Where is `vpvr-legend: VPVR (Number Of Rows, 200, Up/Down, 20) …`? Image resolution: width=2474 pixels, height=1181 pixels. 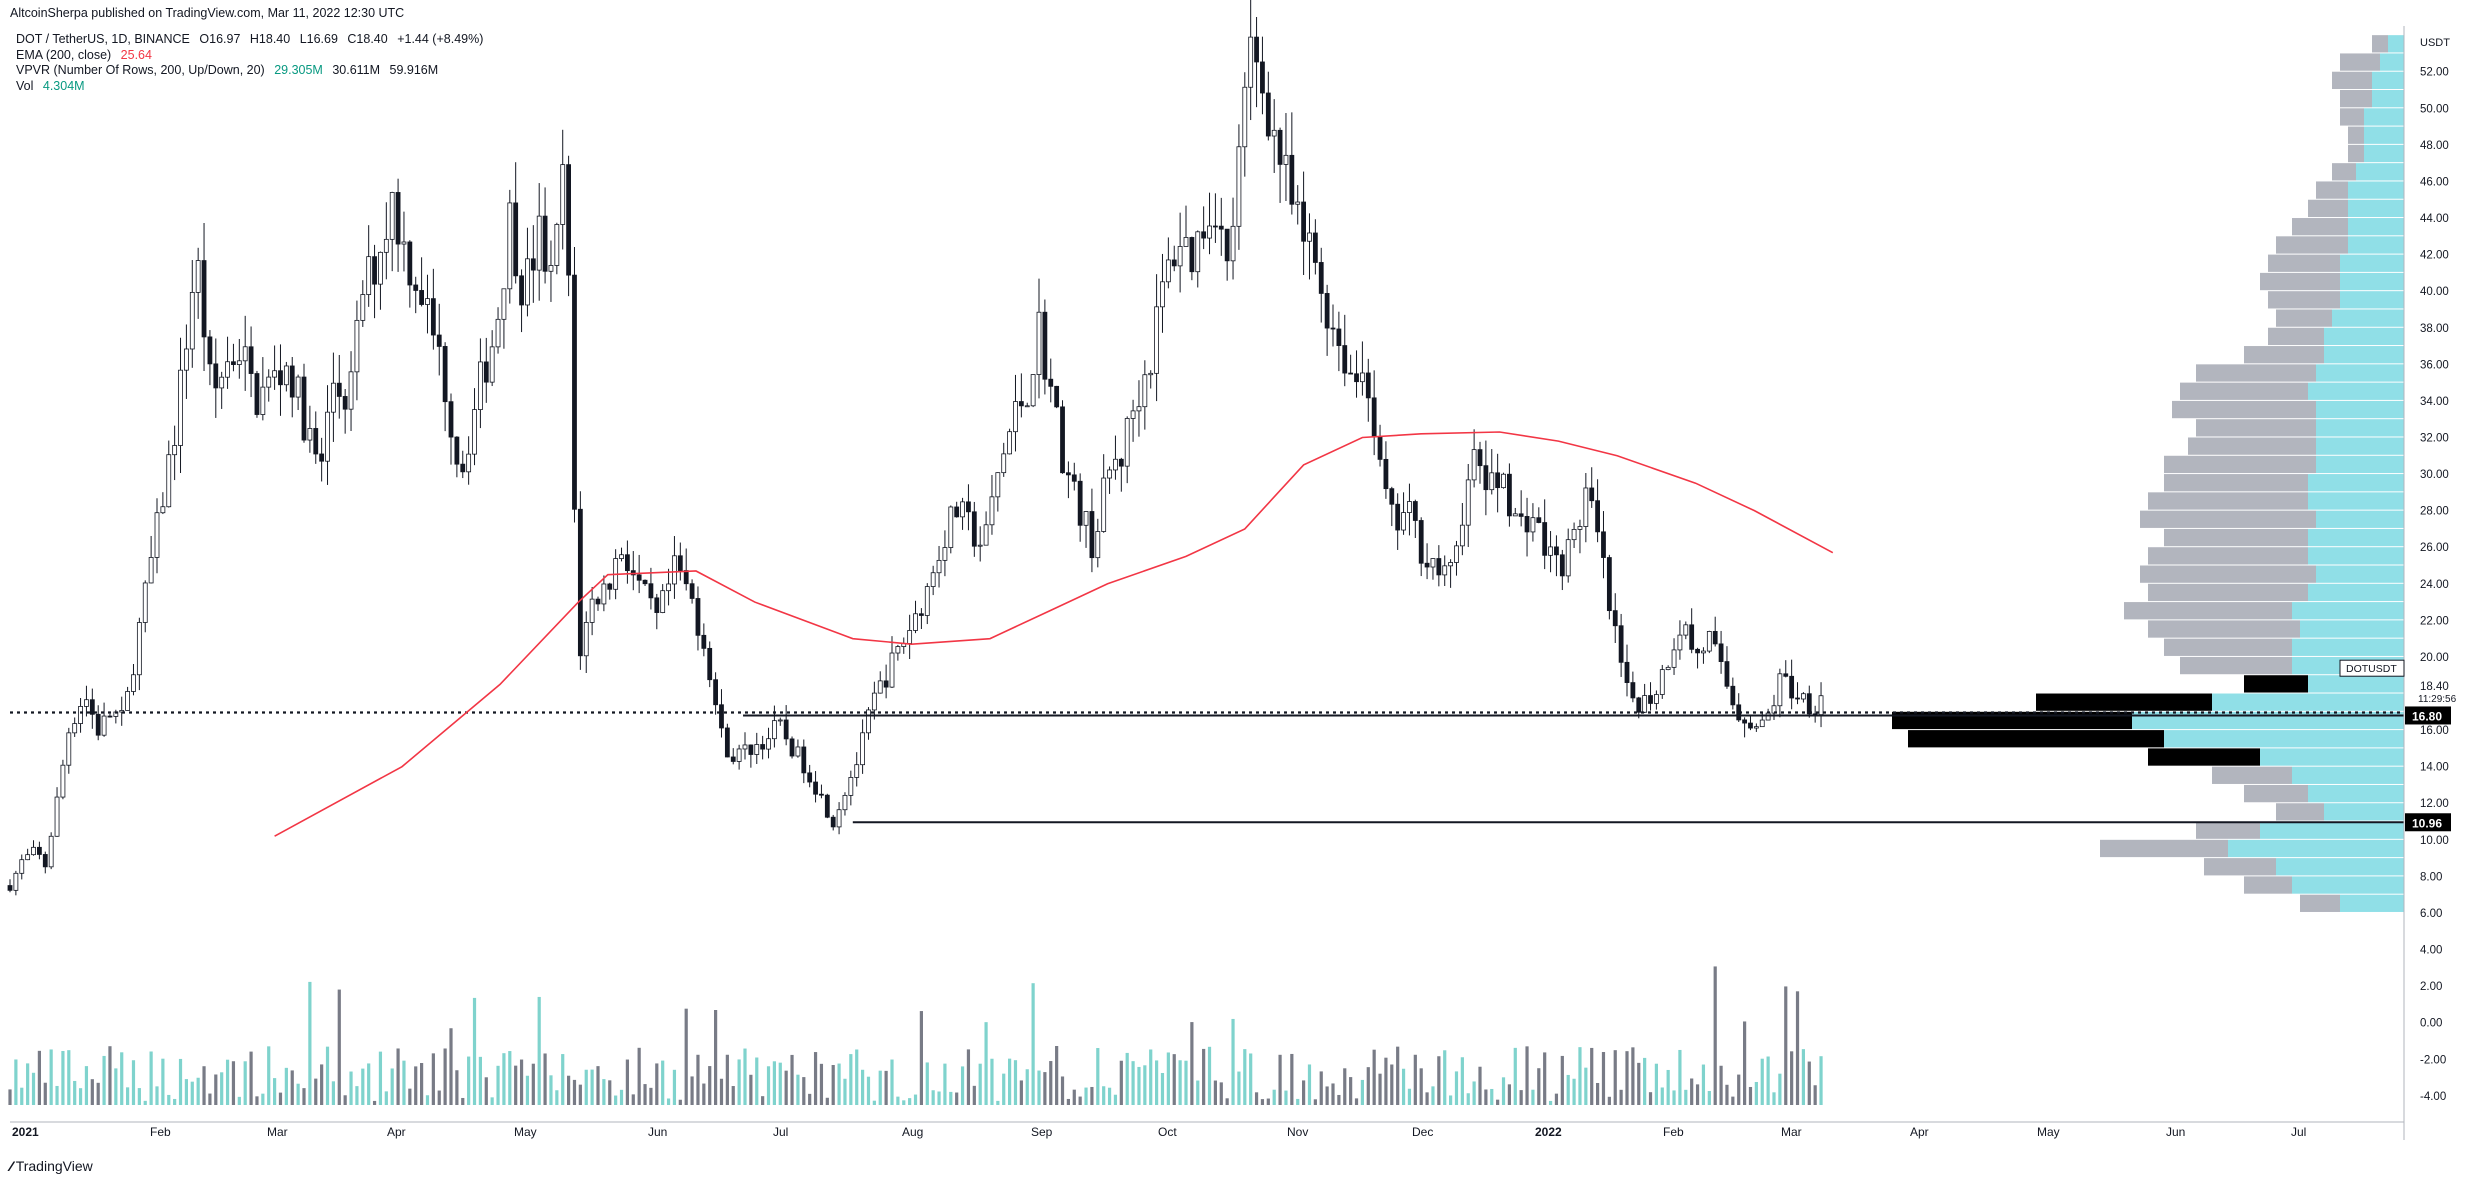 vpvr-legend: VPVR (Number Of Rows, 200, Up/Down, 20) … is located at coordinates (230, 70).